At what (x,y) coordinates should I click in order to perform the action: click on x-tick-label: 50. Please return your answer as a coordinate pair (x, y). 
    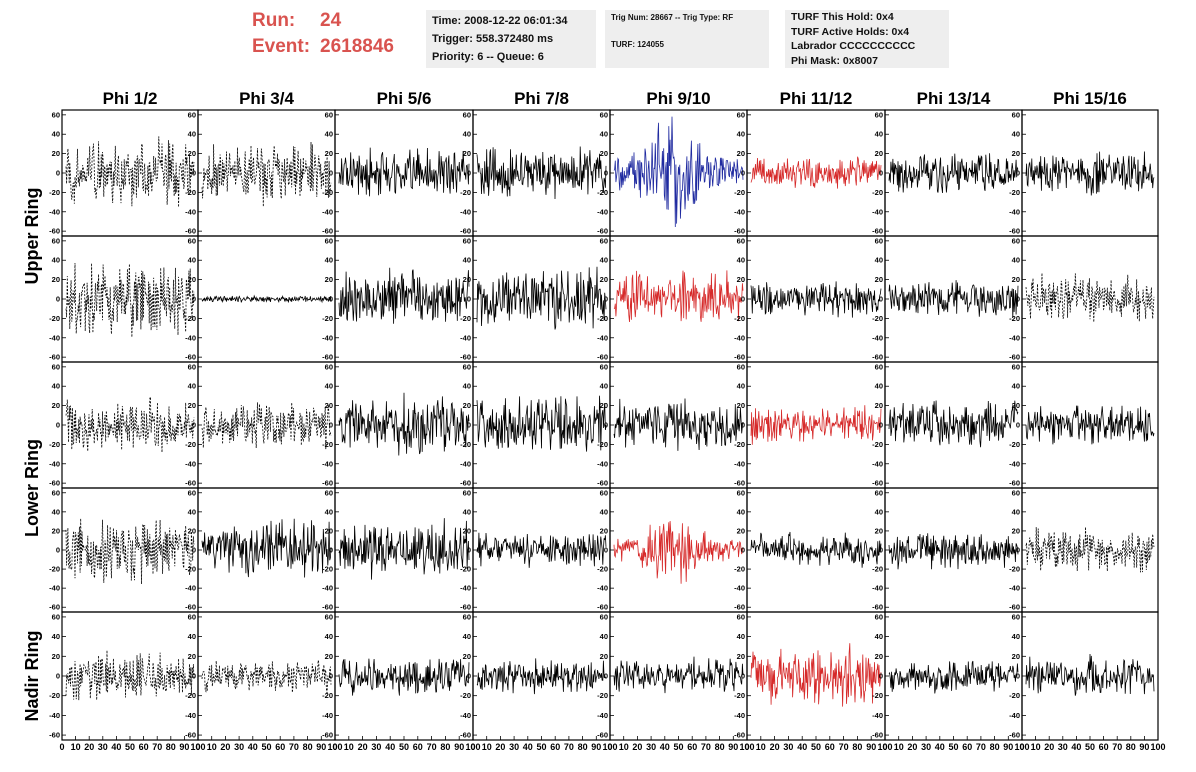
    Looking at the image, I should click on (953, 747).